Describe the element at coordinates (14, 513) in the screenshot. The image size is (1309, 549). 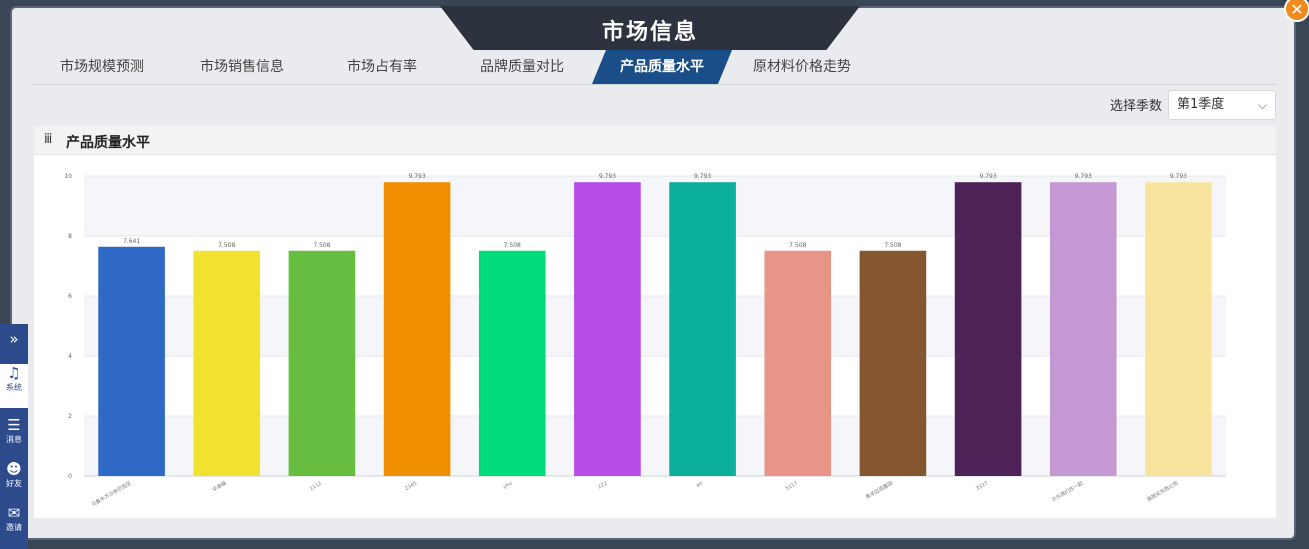
I see `invite-icon: ✉` at that location.